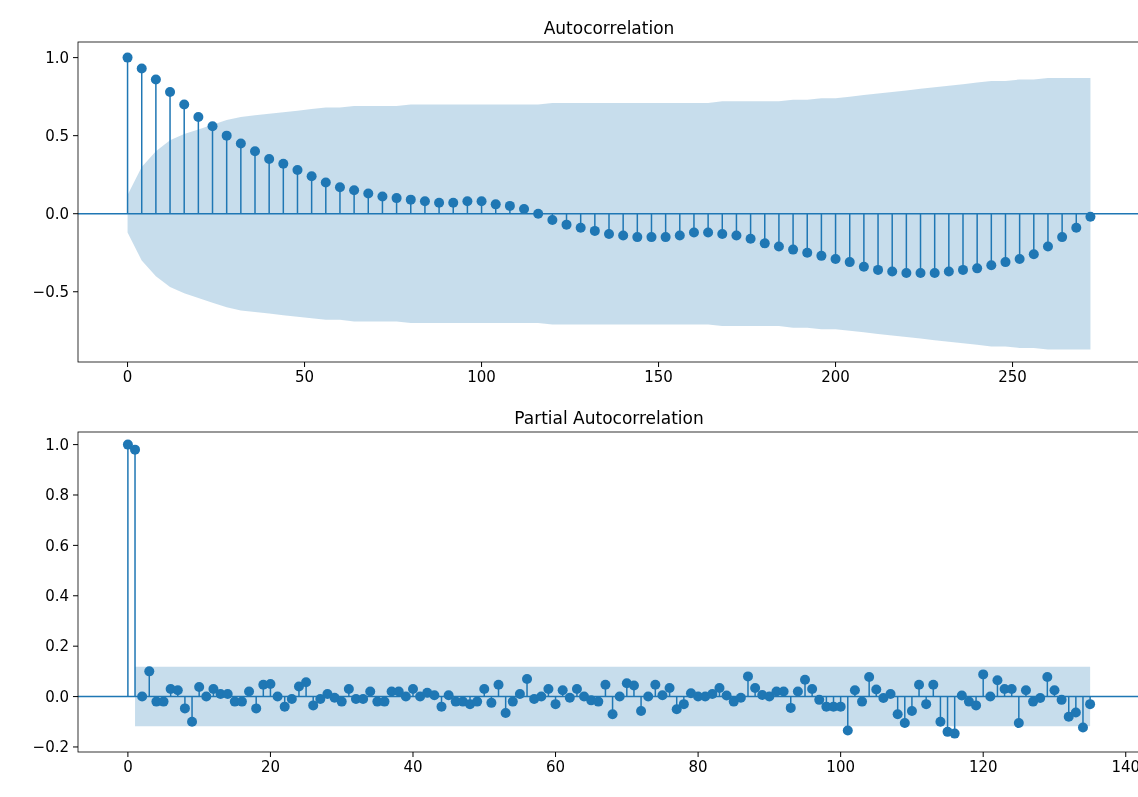 This screenshot has width=1138, height=797. Describe the element at coordinates (609, 28) in the screenshot. I see `chart-title: Autocorrelation` at that location.